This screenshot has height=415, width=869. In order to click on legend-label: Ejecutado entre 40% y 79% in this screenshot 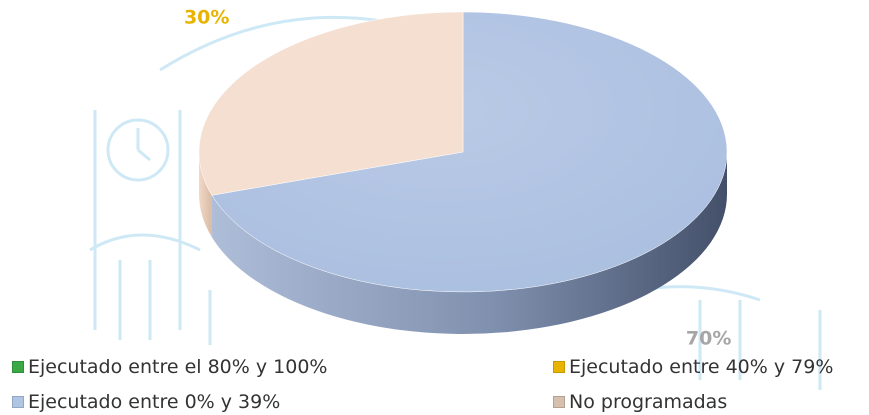, I will do `click(701, 367)`.